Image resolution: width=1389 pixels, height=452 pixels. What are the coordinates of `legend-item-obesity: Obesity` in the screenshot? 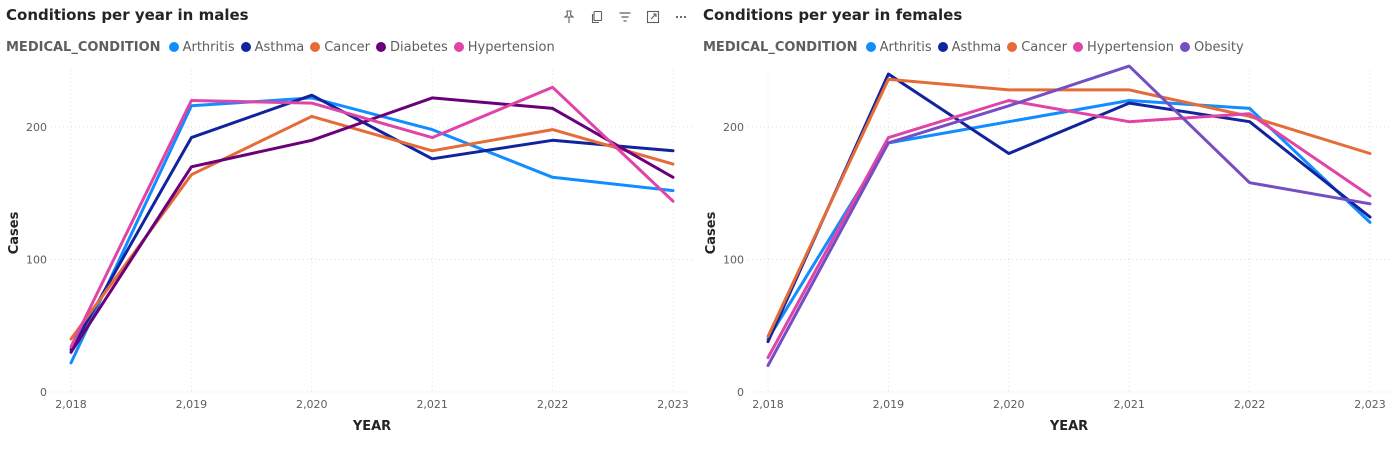 It's located at (1212, 47).